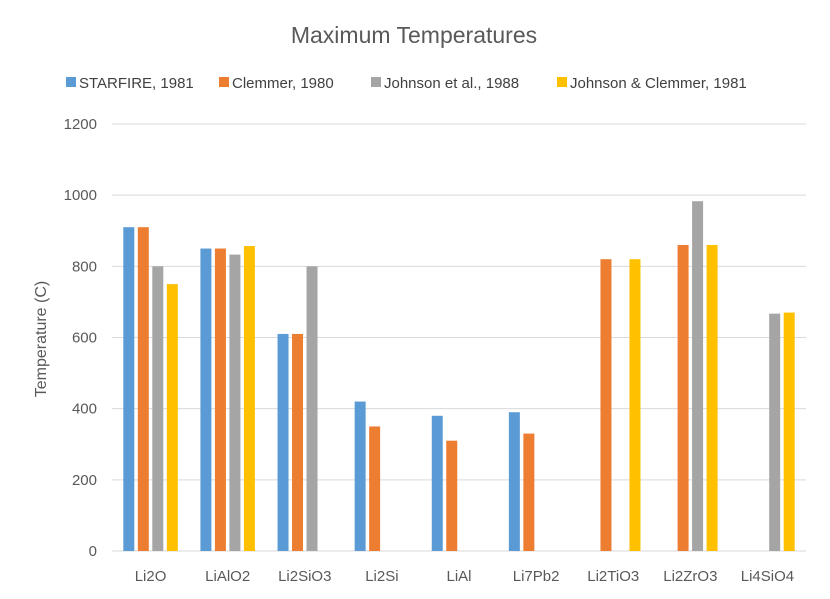  Describe the element at coordinates (84, 338) in the screenshot. I see `y-tick-label: 600` at that location.